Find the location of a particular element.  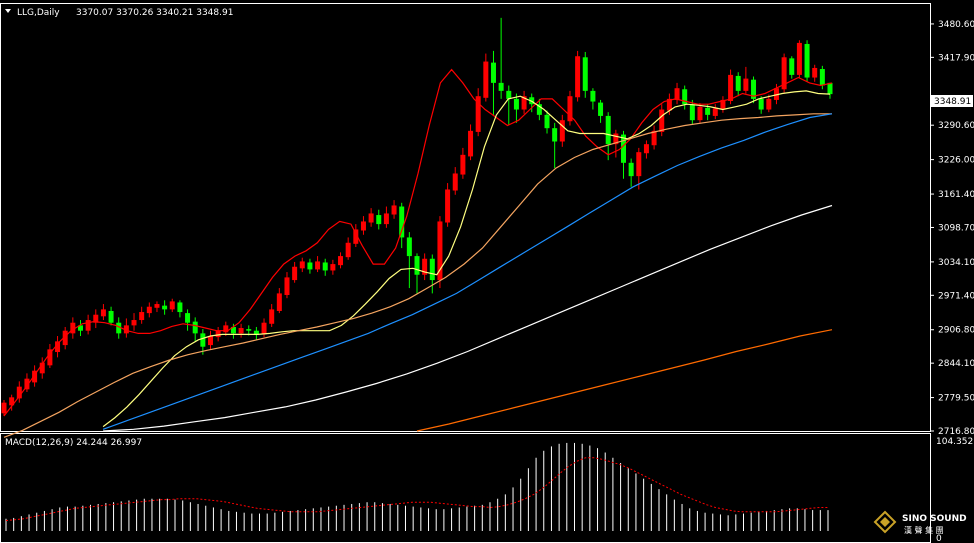

price-tick-label: 2716.80 is located at coordinates (956, 432).